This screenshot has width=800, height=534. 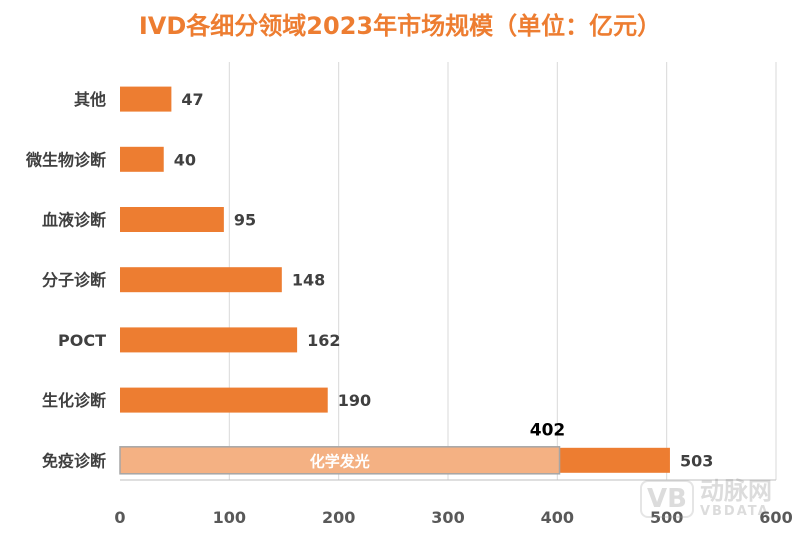 I want to click on data-label: 162, so click(x=323, y=340).